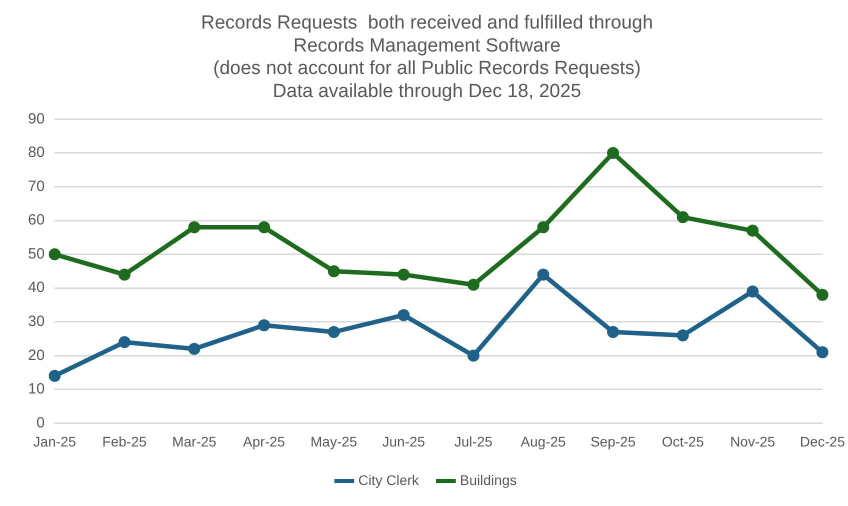 The image size is (848, 506). I want to click on x-tick-label: Oct-25, so click(683, 441).